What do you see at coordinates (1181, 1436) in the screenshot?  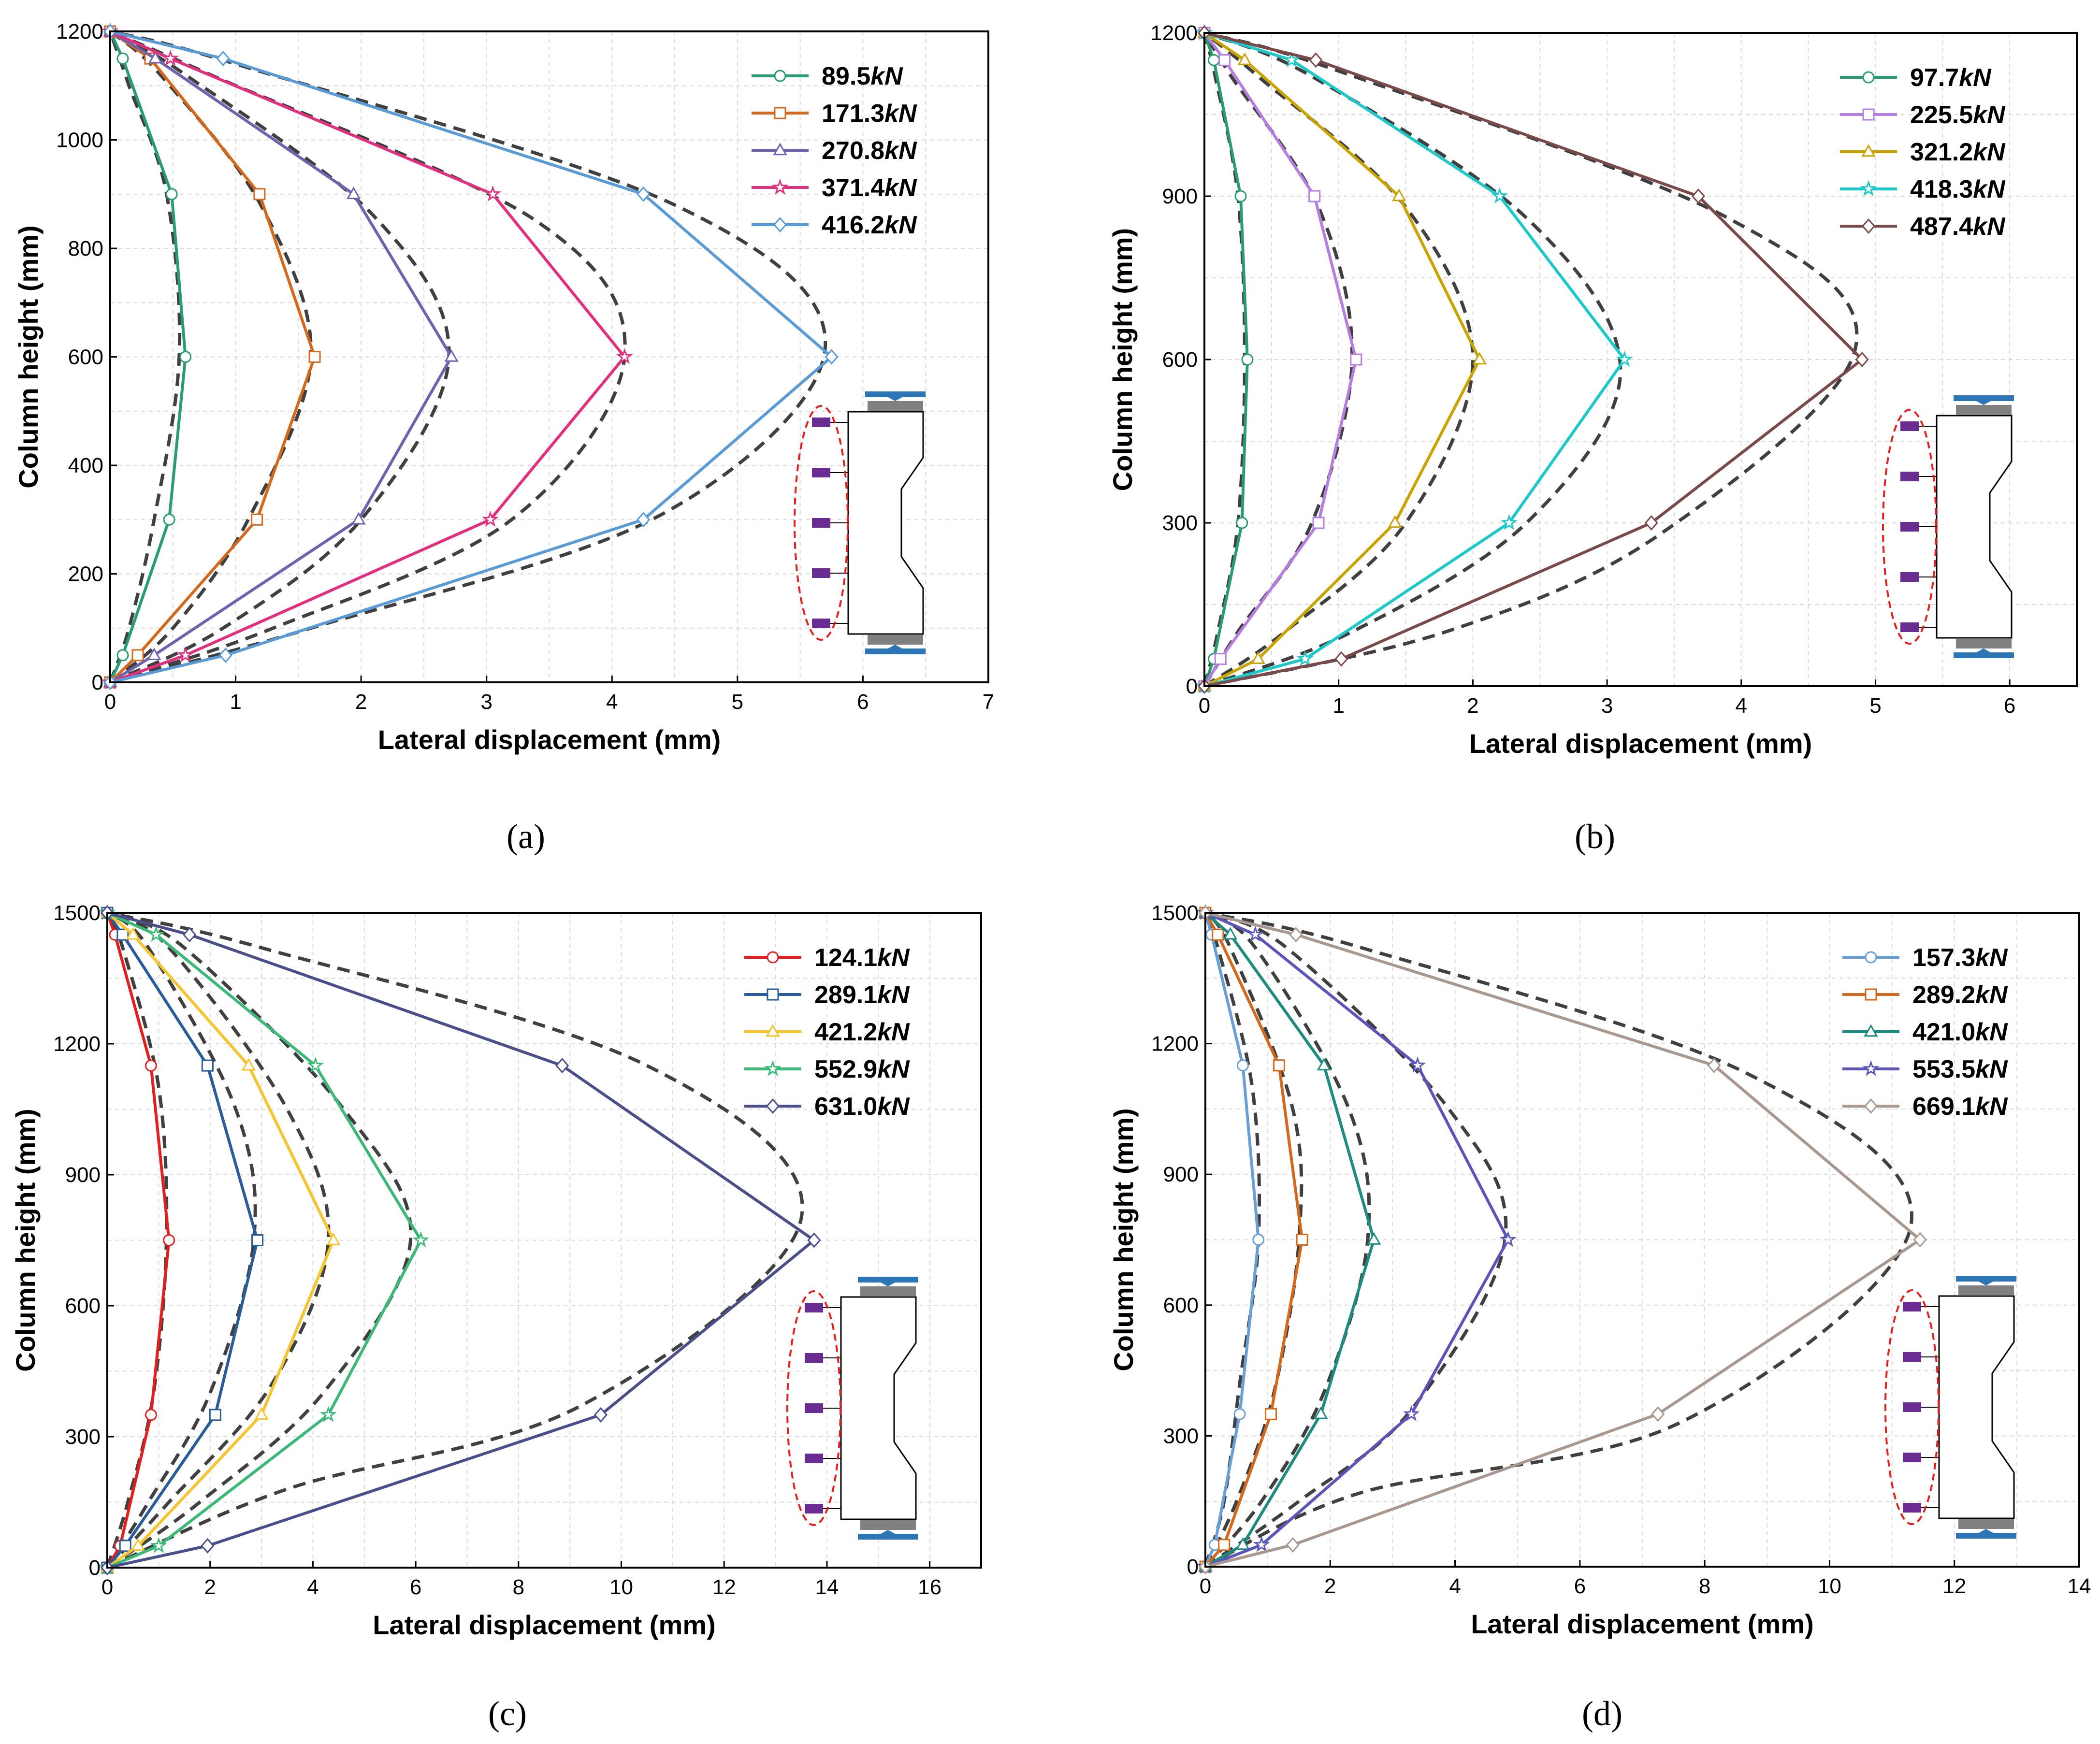 I see `y-tick-label: 300` at bounding box center [1181, 1436].